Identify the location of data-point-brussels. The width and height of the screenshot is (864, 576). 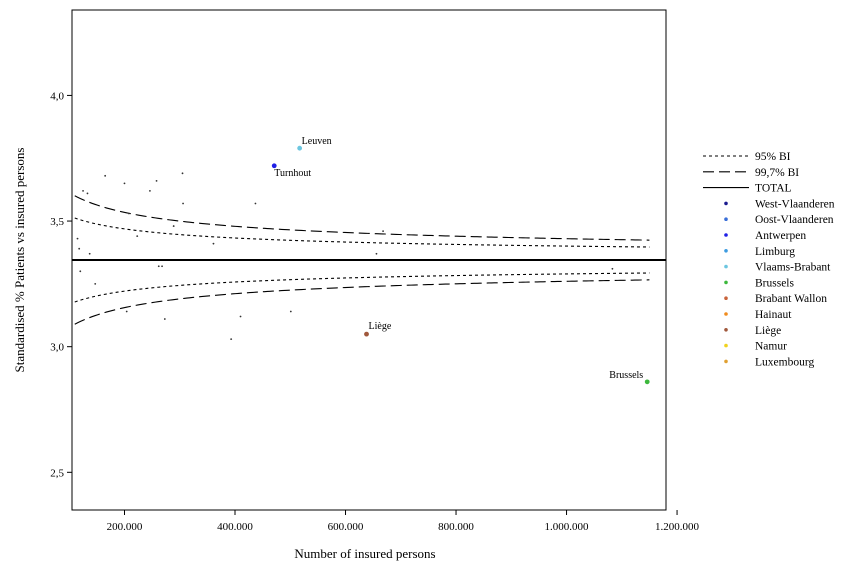
(647, 382).